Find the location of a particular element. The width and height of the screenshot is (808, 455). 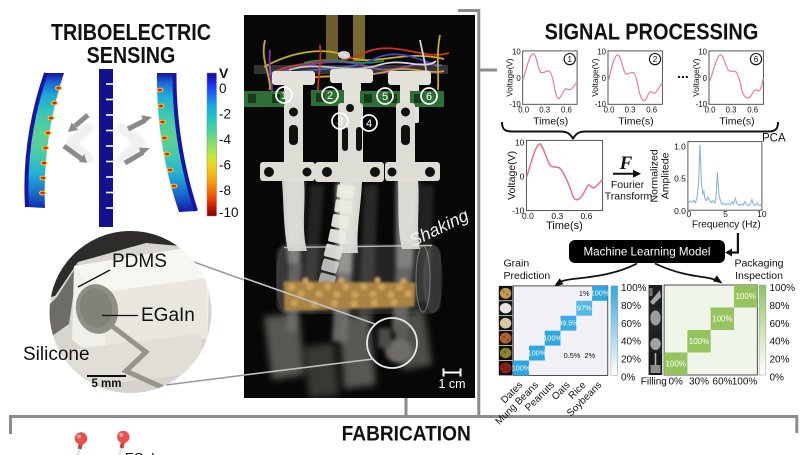

svg-text: SENSING is located at coordinates (131, 54).